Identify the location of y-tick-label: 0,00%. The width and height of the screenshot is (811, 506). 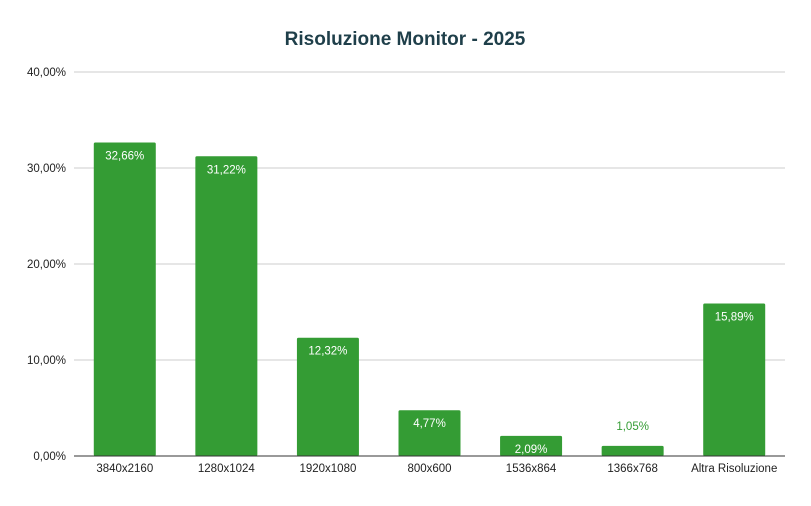
(49, 457).